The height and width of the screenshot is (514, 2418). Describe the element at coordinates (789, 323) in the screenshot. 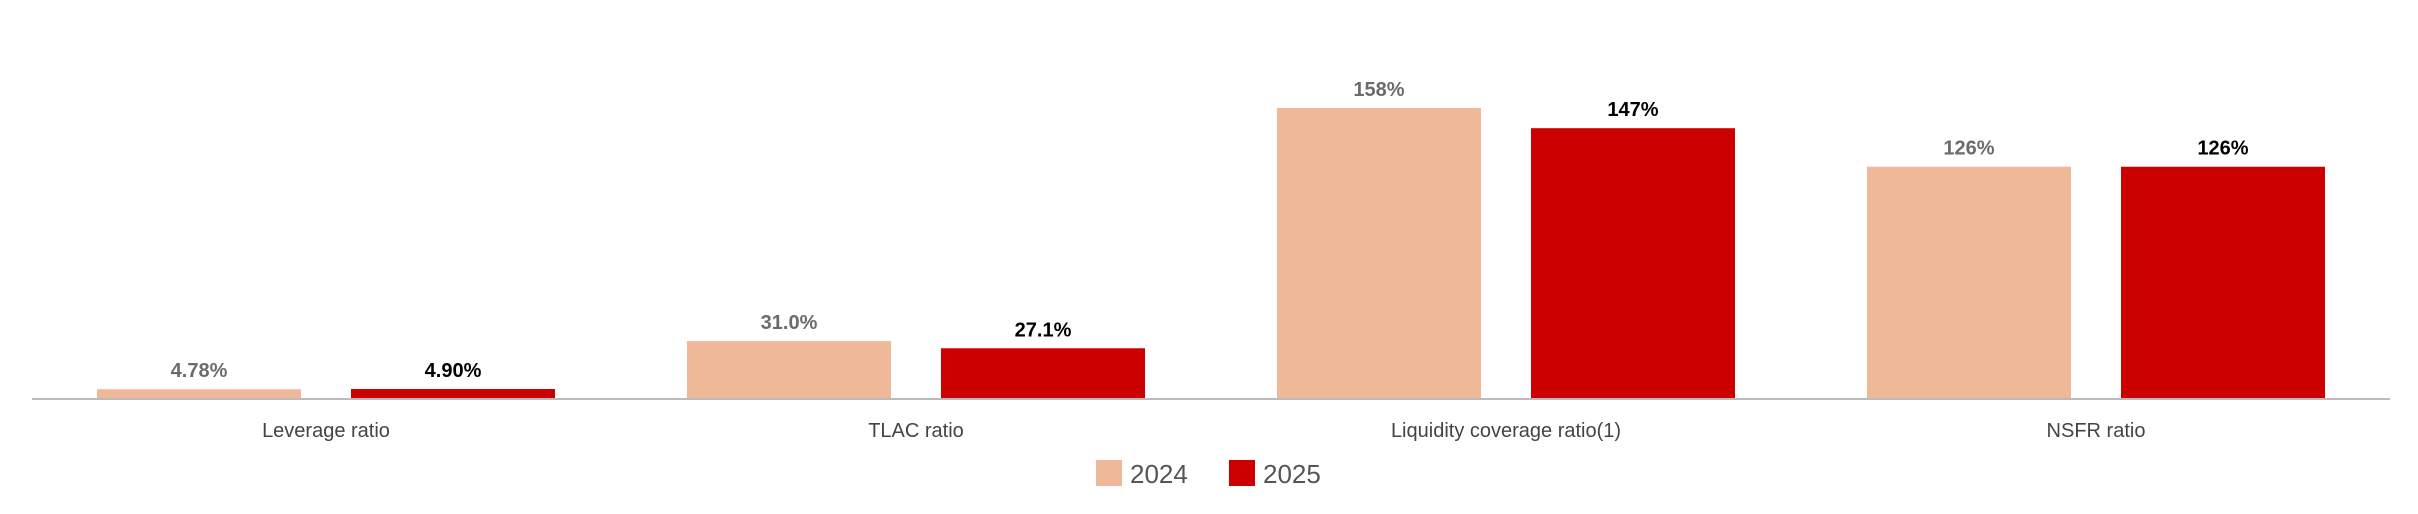

I see `data-label-tlac-ratio-2024: 31.0%` at that location.